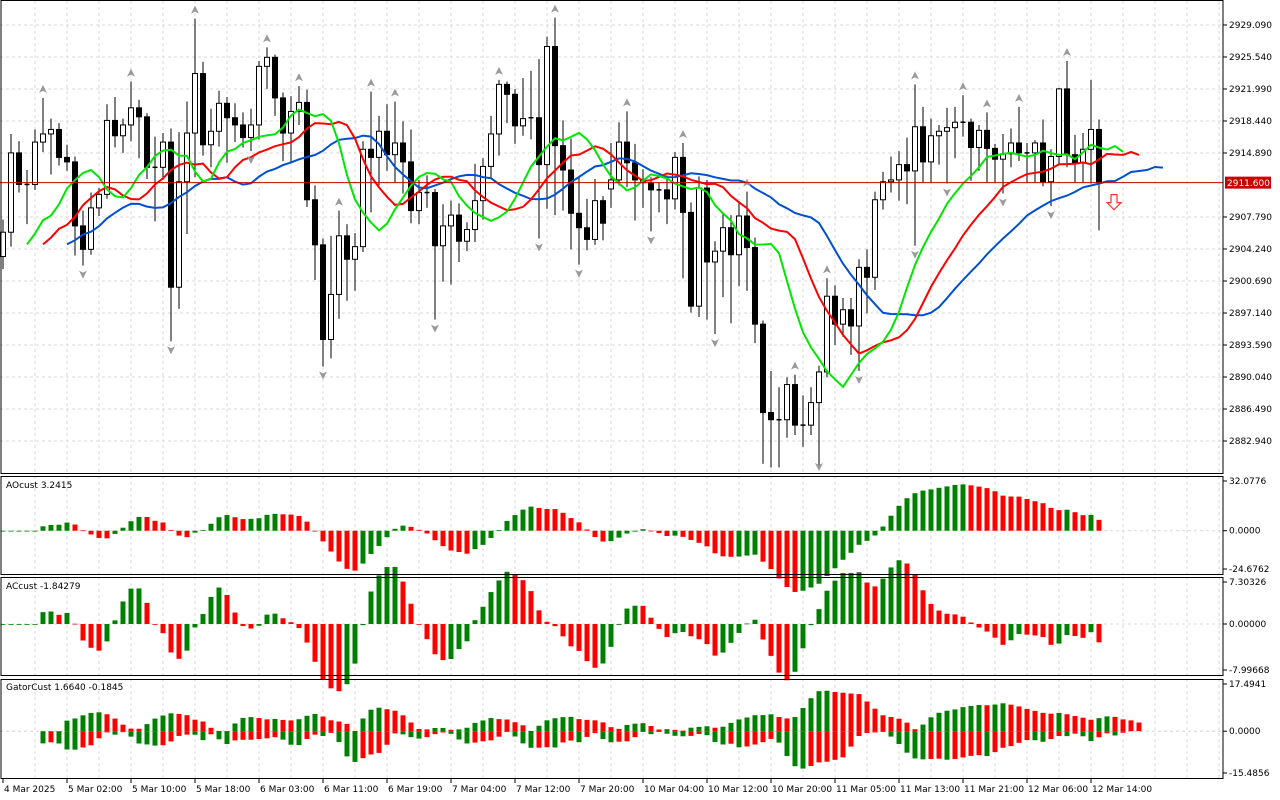 The height and width of the screenshot is (800, 1280). I want to click on price-tick-label: 2886.490, so click(1250, 410).